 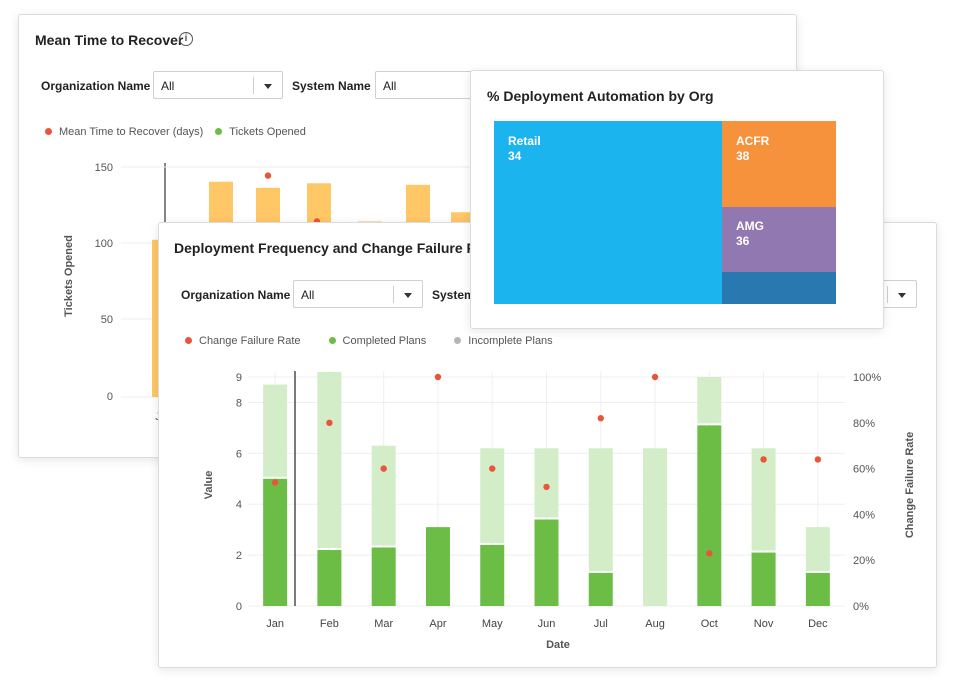 I want to click on df-org-label: Organization Name, so click(x=236, y=295).